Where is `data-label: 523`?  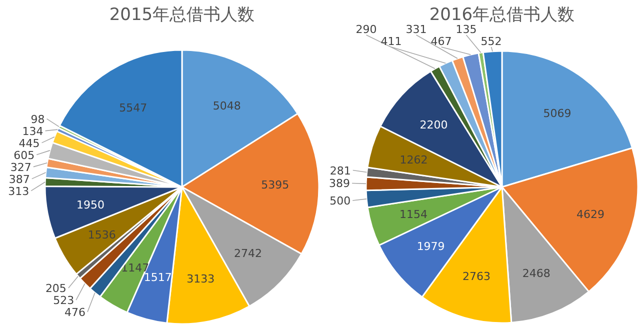
data-label: 523 is located at coordinates (63, 301).